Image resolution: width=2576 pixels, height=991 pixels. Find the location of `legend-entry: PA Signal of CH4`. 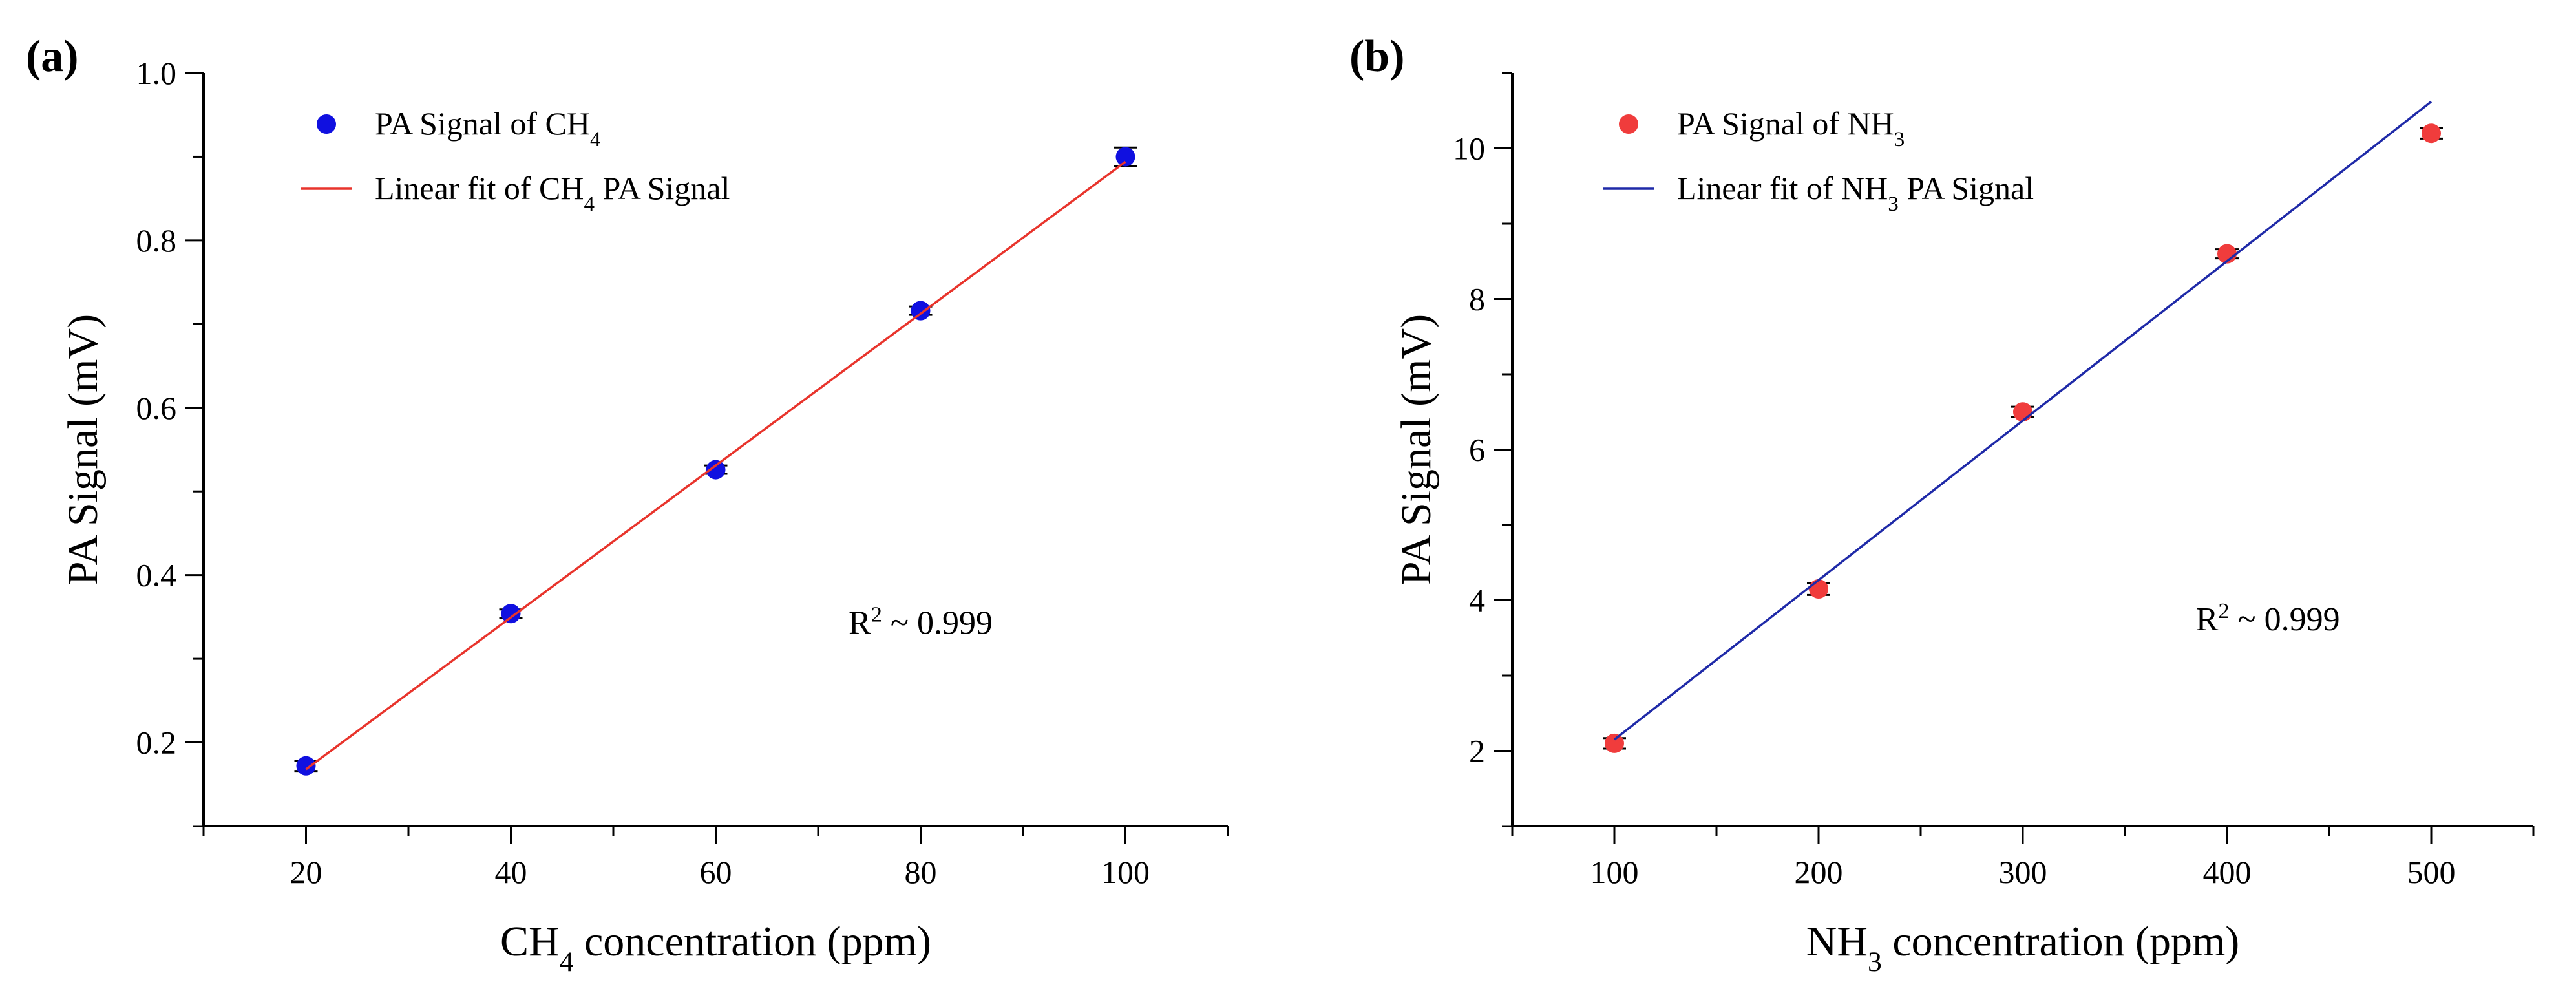

legend-entry: PA Signal of CH4 is located at coordinates (487, 128).